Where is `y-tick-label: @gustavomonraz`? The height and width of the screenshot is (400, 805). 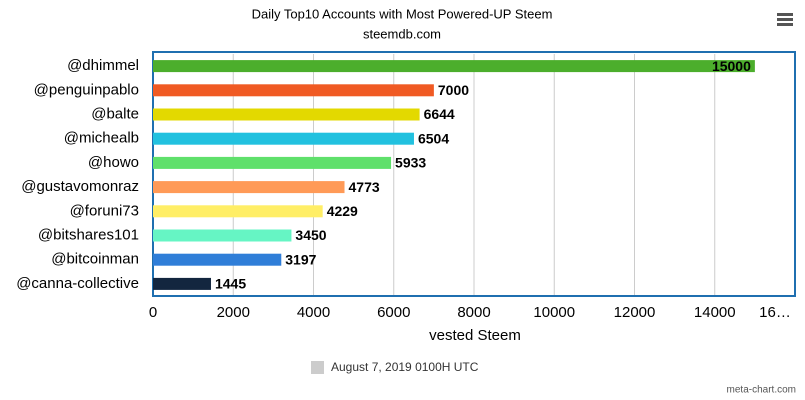 y-tick-label: @gustavomonraz is located at coordinates (80, 186).